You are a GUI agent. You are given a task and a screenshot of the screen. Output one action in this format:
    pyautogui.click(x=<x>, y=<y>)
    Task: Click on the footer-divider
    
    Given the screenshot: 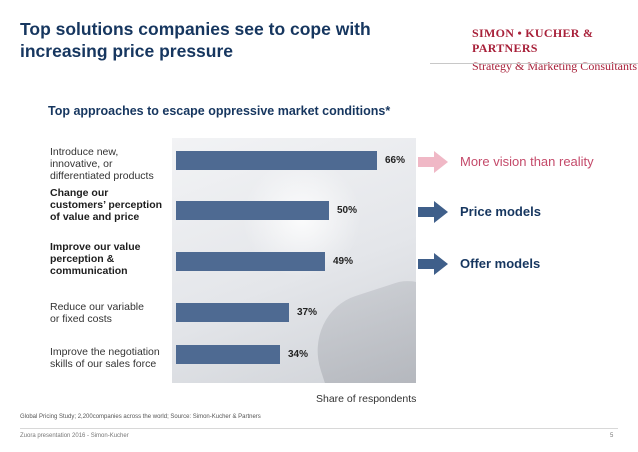 What is the action you would take?
    pyautogui.click(x=319, y=428)
    